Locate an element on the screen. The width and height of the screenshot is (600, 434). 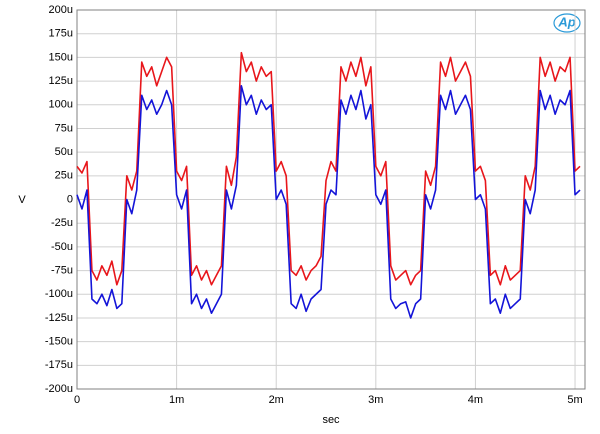
y-tick-label: -125u is located at coordinates (59, 318).